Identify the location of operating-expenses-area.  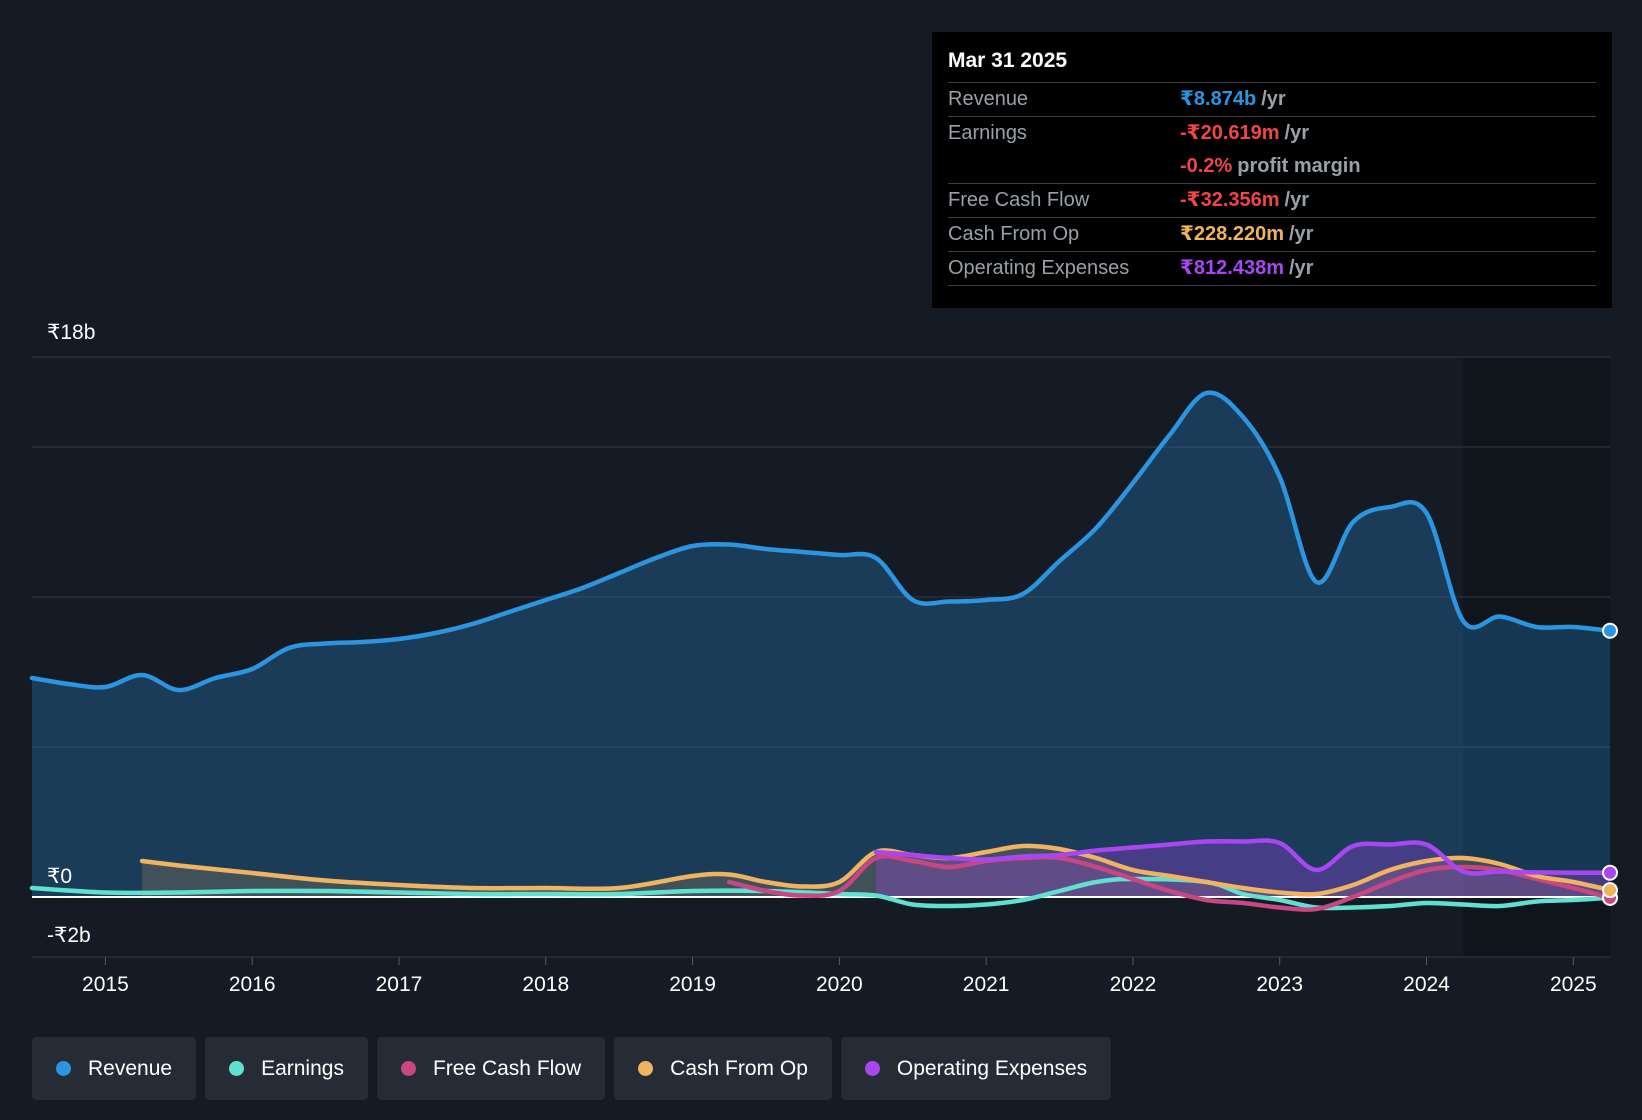
(1243, 868).